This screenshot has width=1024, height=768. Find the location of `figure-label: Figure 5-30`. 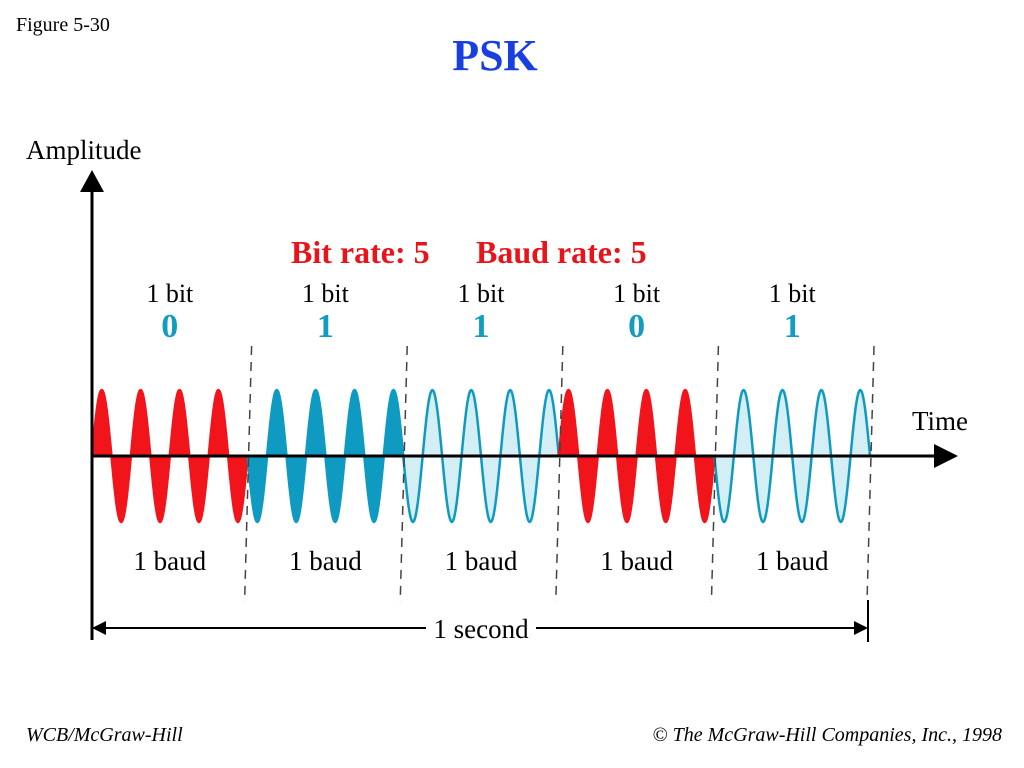

figure-label: Figure 5-30 is located at coordinates (63, 25).